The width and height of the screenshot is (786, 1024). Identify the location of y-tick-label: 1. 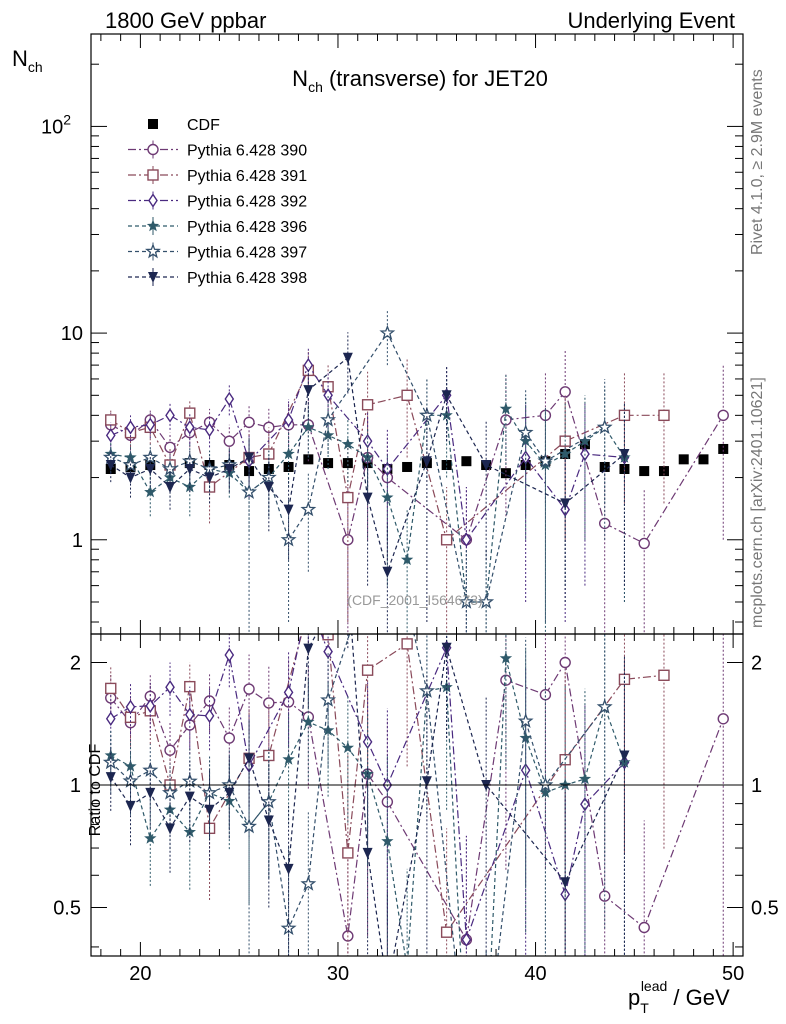
(77, 541).